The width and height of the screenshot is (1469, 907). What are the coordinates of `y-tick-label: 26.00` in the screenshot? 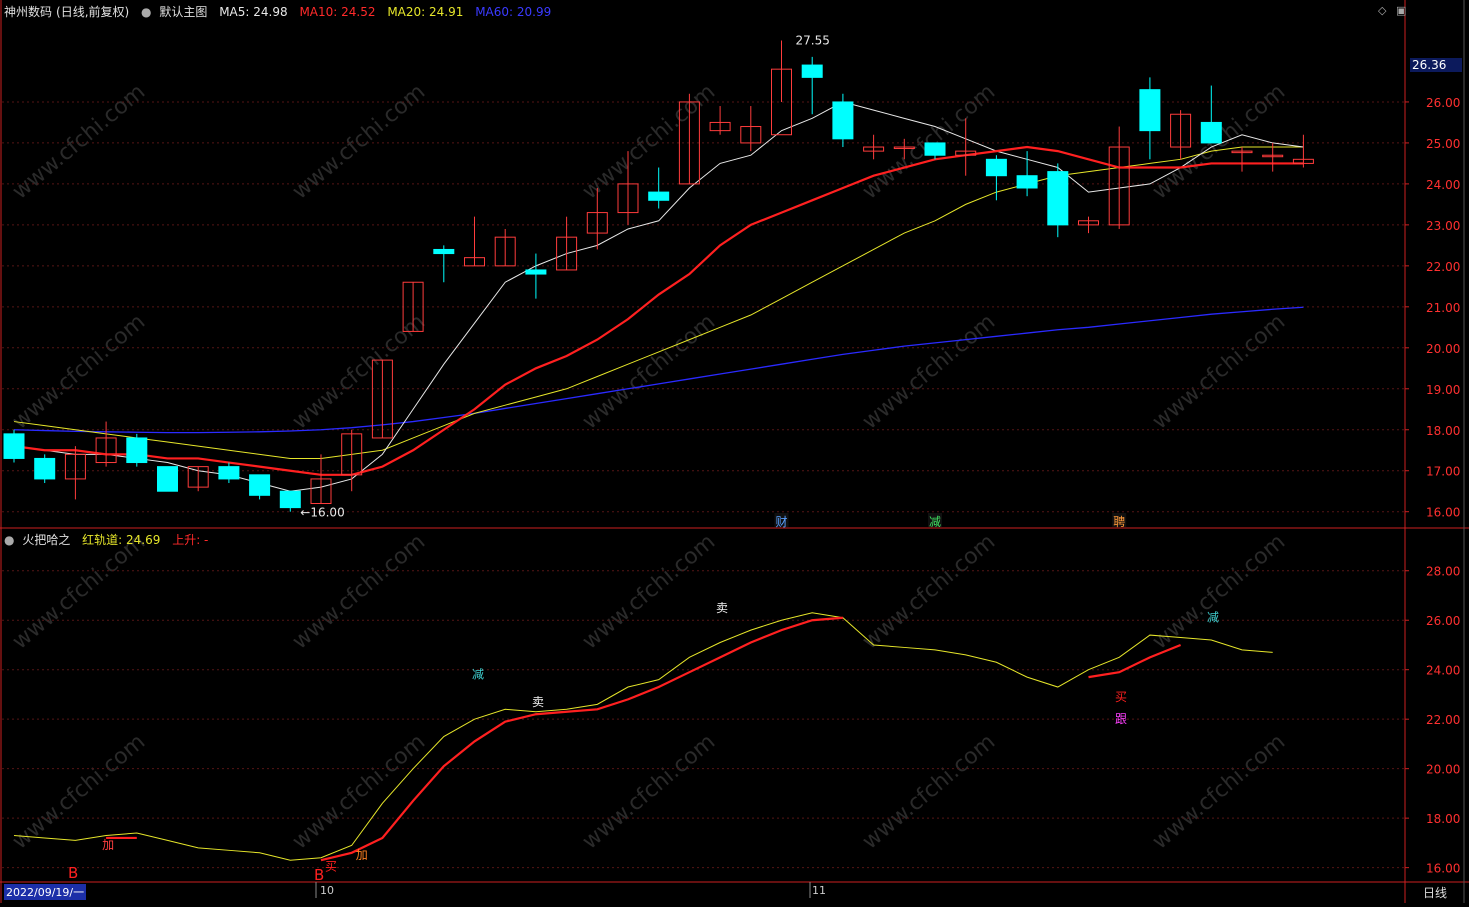 It's located at (1443, 103).